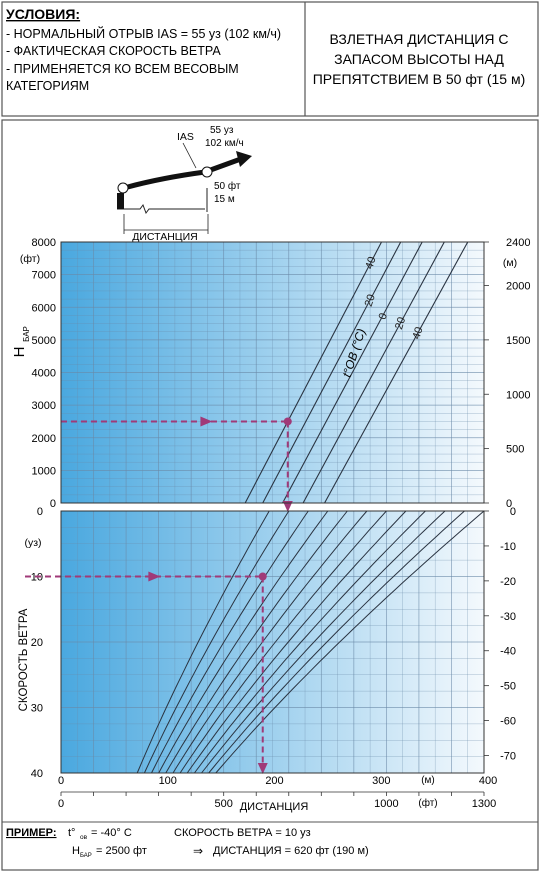 Image resolution: width=540 pixels, height=879 pixels. Describe the element at coordinates (184, 184) in the screenshot. I see `takeoff-sketch: IAS 55 уз 102 км/ч 50 фт 15 м ДИСТАНЦИЯ` at that location.